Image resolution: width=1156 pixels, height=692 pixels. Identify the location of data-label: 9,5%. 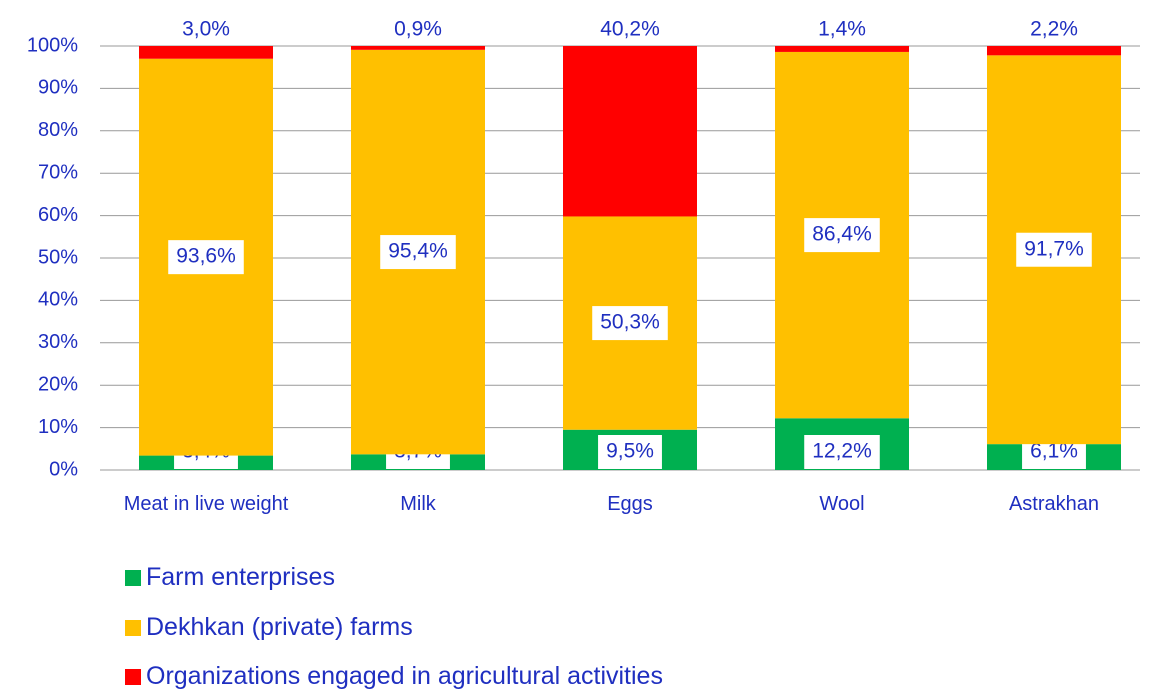
(630, 451).